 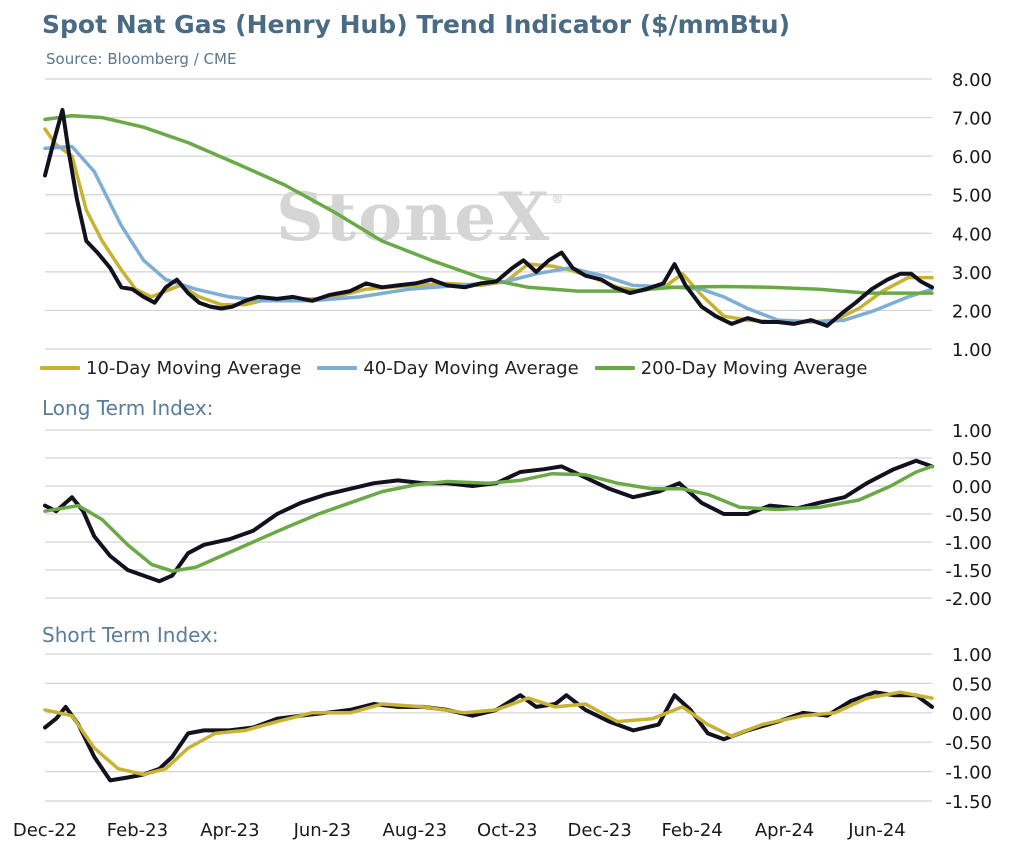 I want to click on legend-item-10-day: 10-Day Moving Average, so click(x=170, y=368).